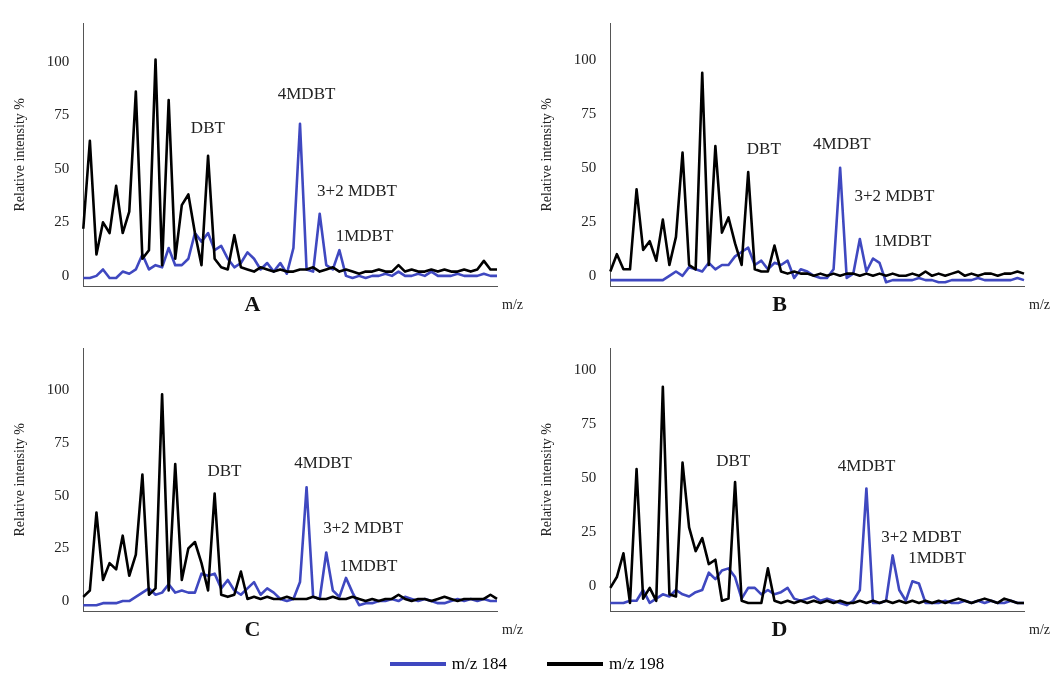 The height and width of the screenshot is (693, 1054). I want to click on text: D, so click(779, 629).